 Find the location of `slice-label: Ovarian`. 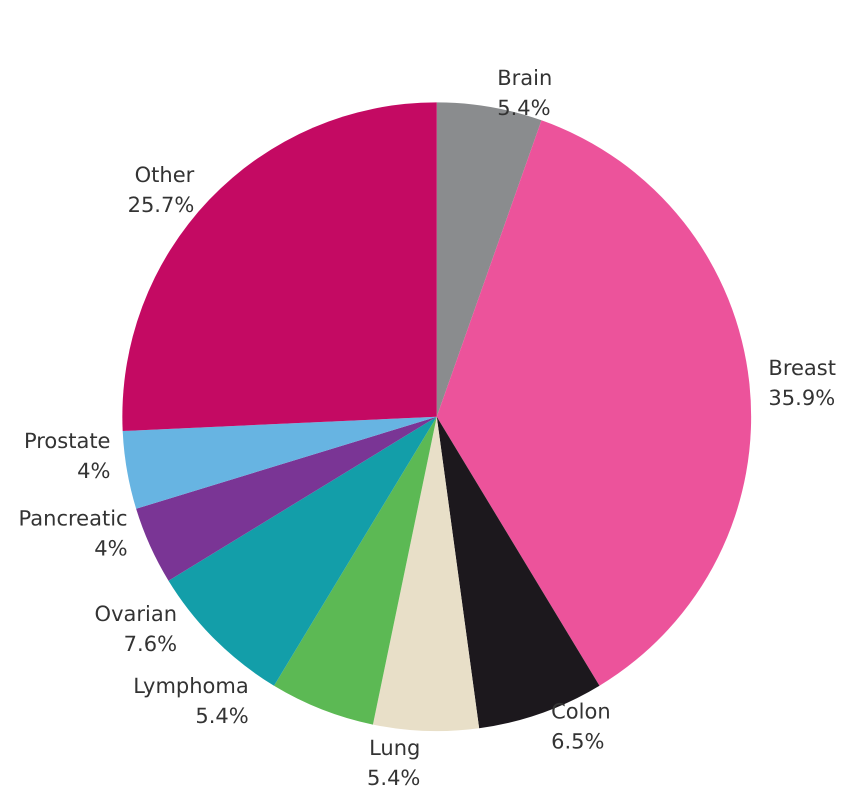

slice-label: Ovarian is located at coordinates (136, 614).